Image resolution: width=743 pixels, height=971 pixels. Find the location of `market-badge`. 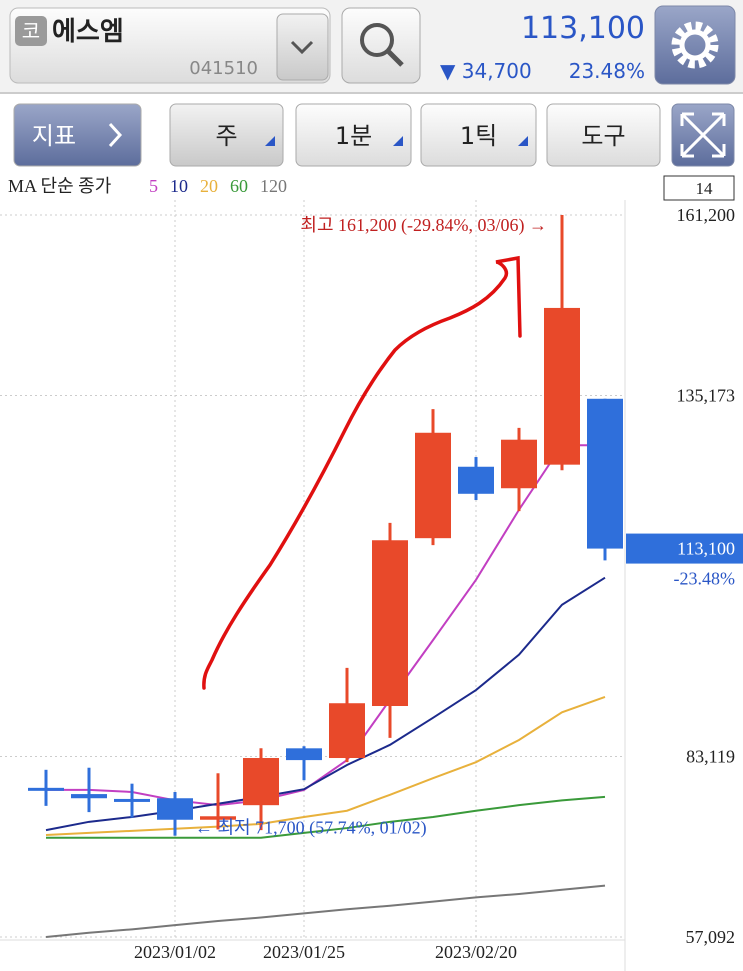

market-badge is located at coordinates (31, 31).